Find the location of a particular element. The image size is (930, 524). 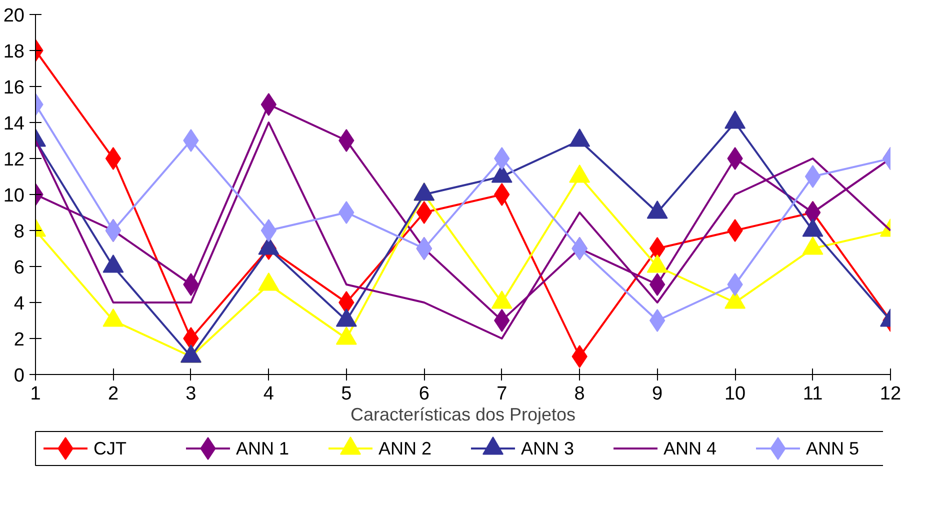

x-tick-label: 12 is located at coordinates (891, 394).